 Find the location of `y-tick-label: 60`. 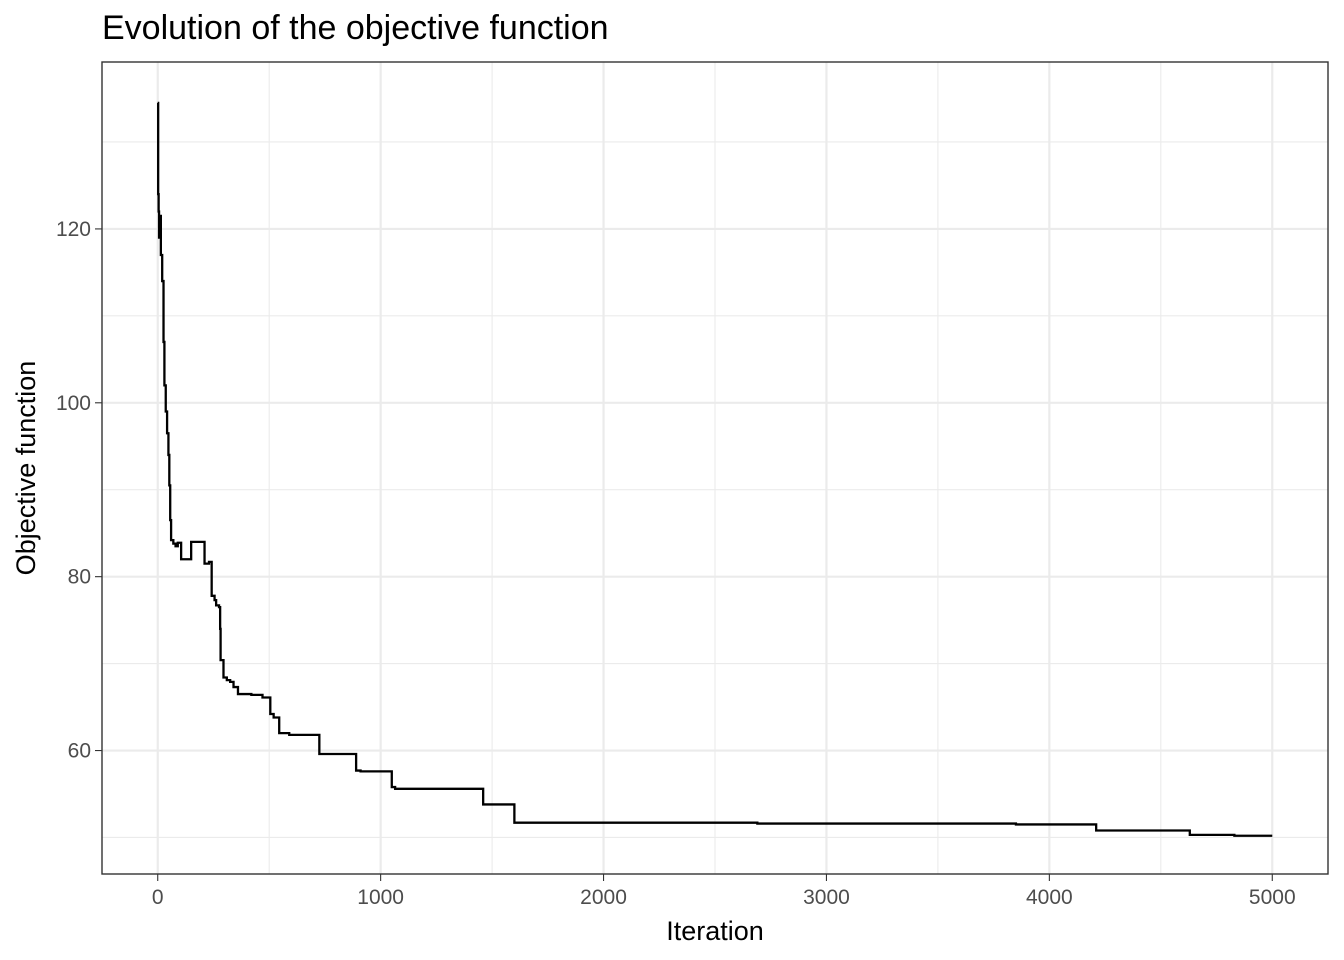

y-tick-label: 60 is located at coordinates (79, 751).